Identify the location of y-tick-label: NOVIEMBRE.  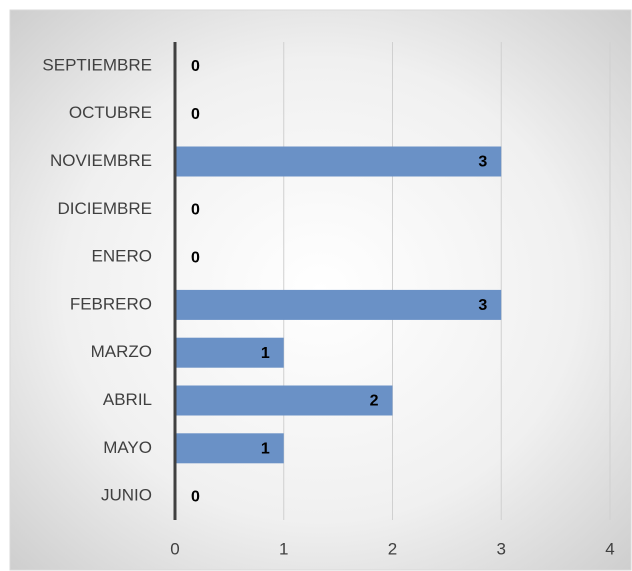
(101, 160).